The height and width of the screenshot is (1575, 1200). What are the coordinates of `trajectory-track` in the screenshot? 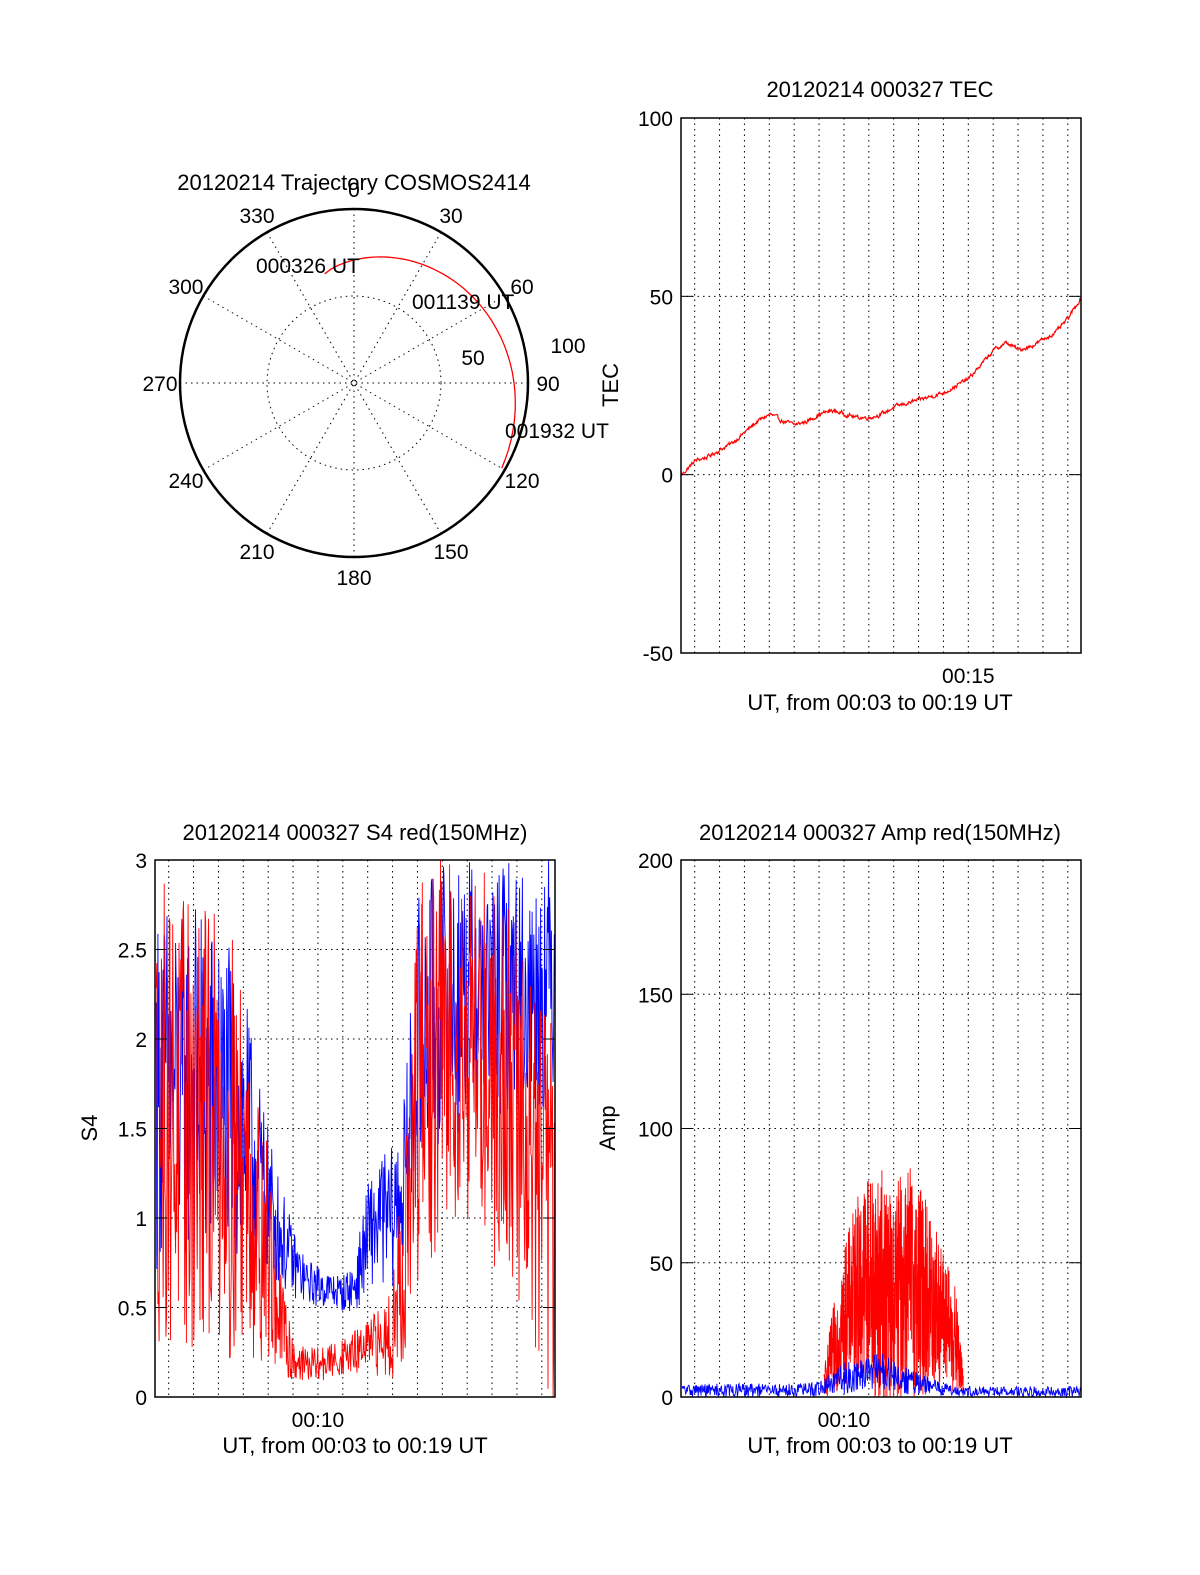 It's located at (420, 362).